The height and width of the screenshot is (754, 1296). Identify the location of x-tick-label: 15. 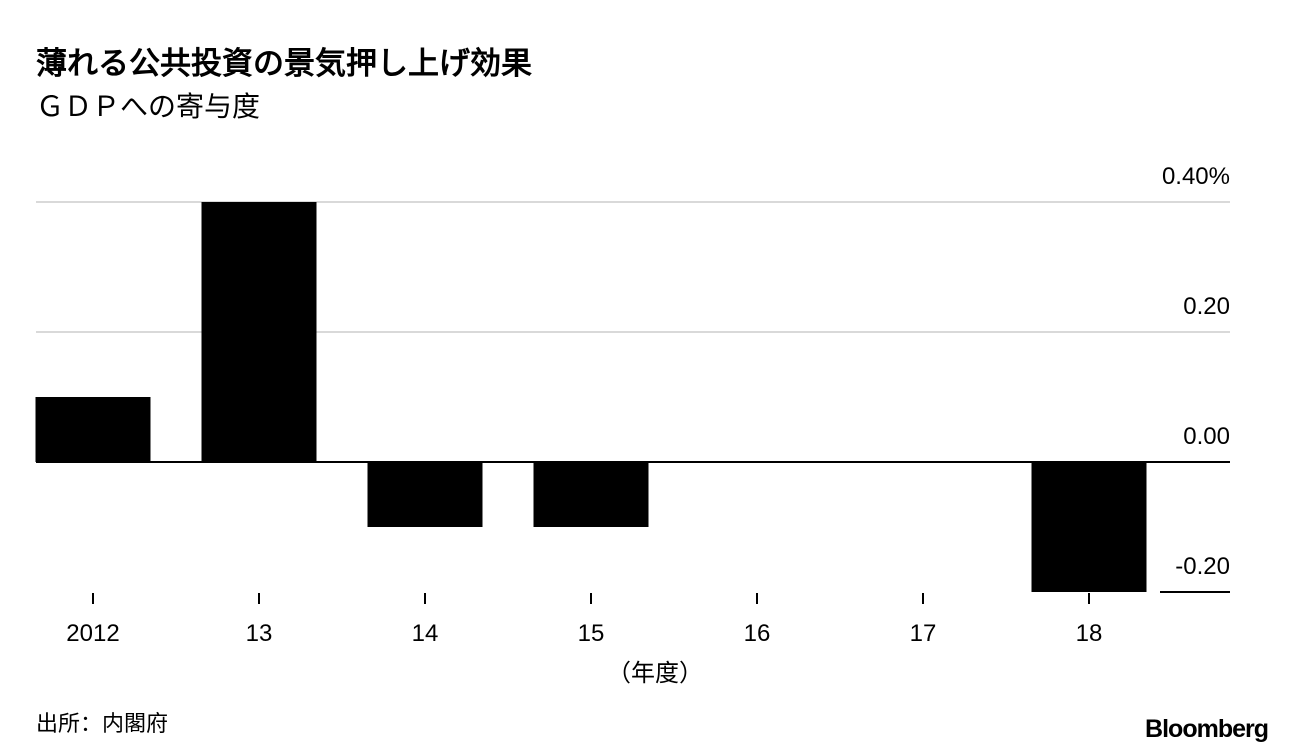
(591, 633).